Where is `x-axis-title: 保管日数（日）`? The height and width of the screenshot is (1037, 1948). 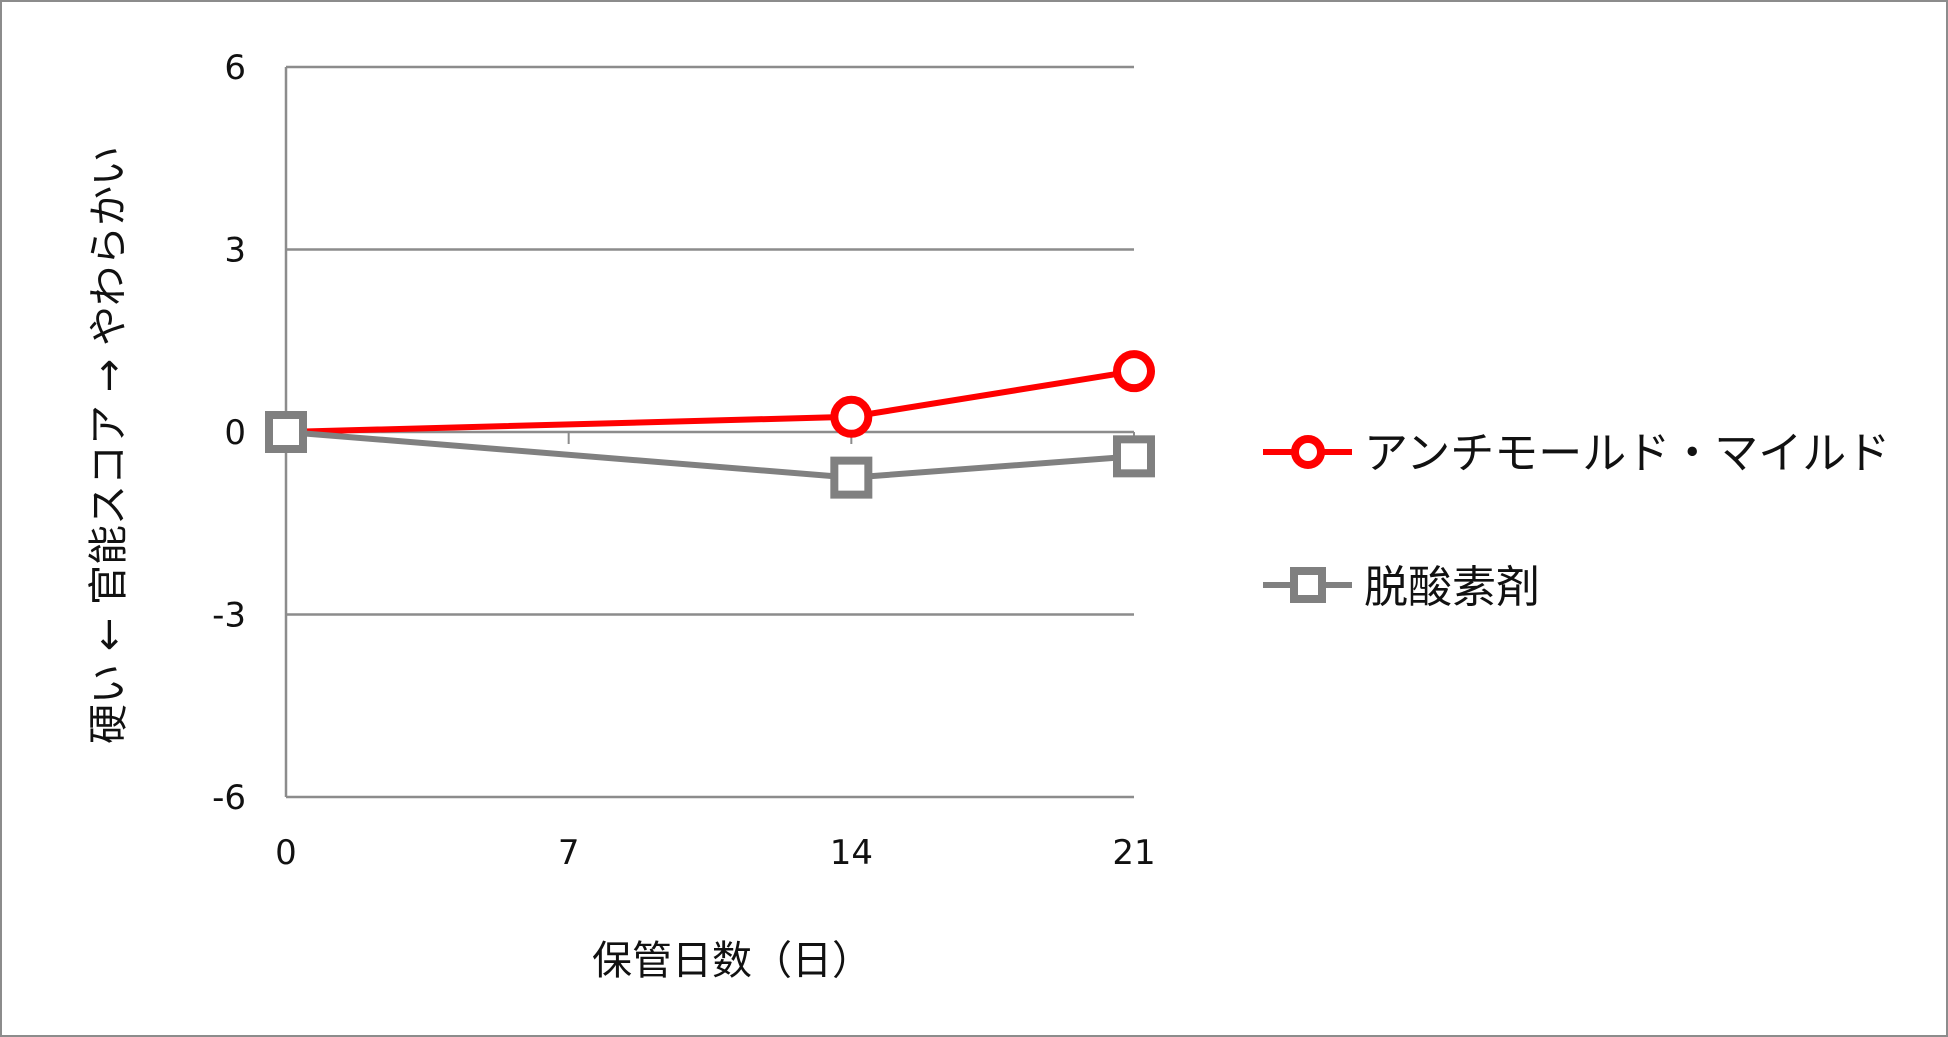 x-axis-title: 保管日数（日） is located at coordinates (732, 961).